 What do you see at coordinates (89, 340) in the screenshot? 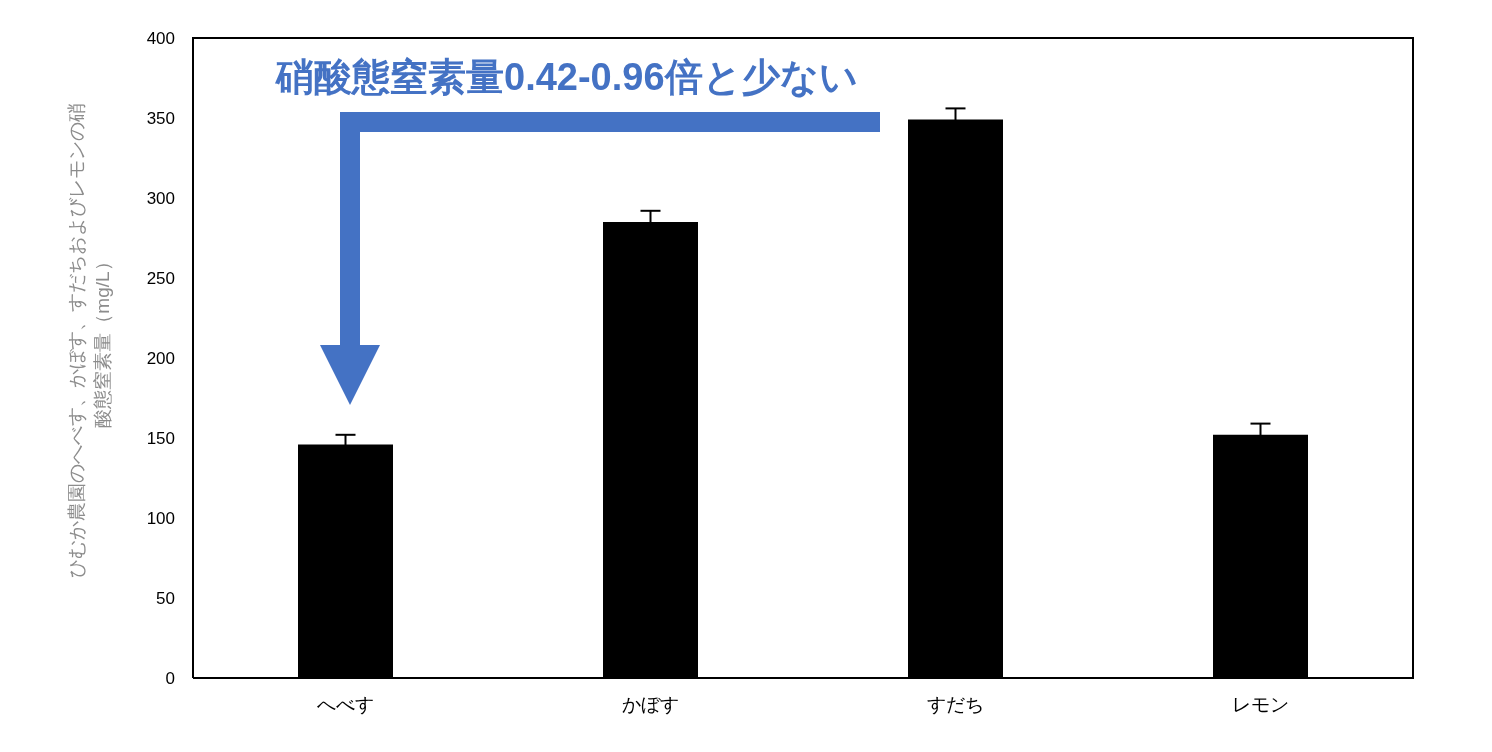
I see `y-axis-title: ひむか農園のへべす、かぼす、すだちおよびレモンの硝酸態窒素量（mg/L）` at bounding box center [89, 340].